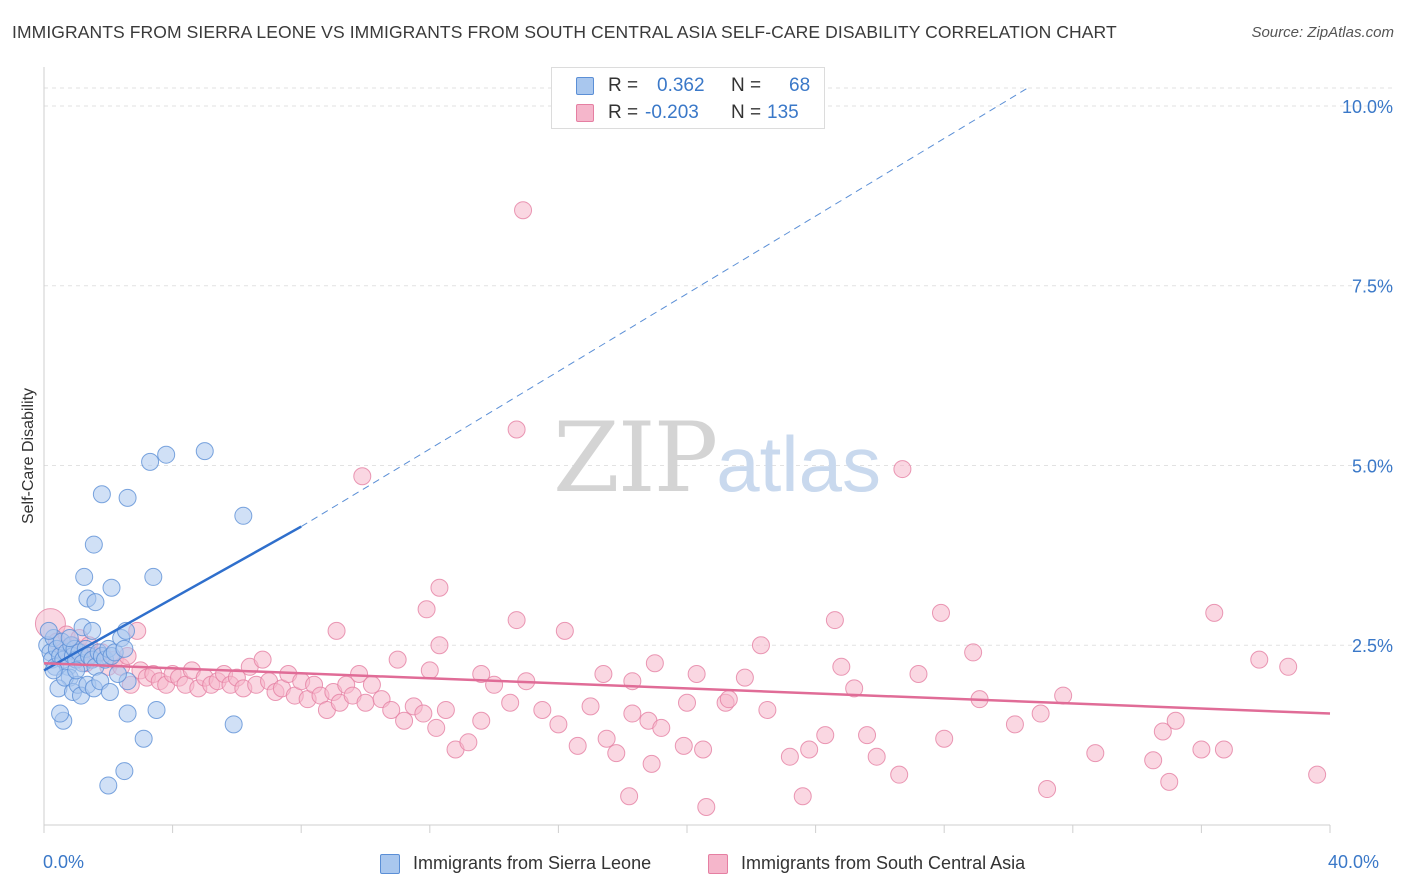  What do you see at coordinates (1372, 466) in the screenshot?
I see `y-tick-label: 5.0%` at bounding box center [1372, 466].